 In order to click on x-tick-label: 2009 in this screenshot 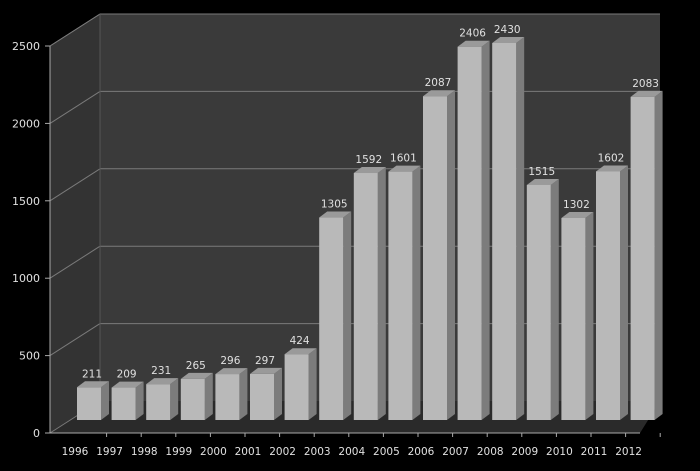, I will do `click(524, 452)`.